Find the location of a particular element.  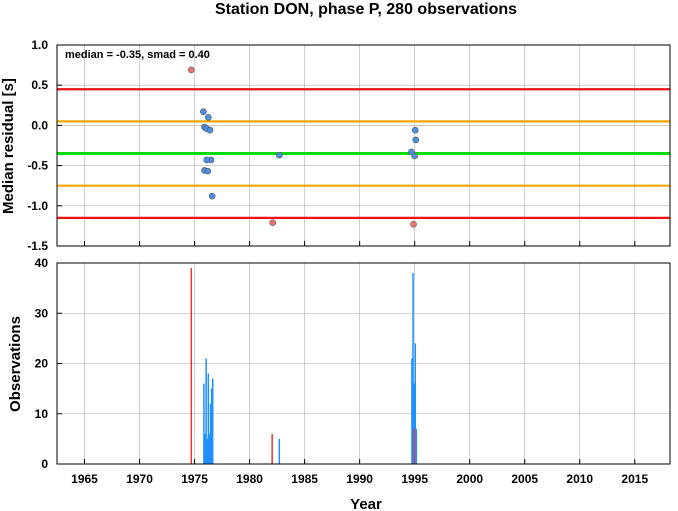

observation-bars is located at coordinates (304, 366).